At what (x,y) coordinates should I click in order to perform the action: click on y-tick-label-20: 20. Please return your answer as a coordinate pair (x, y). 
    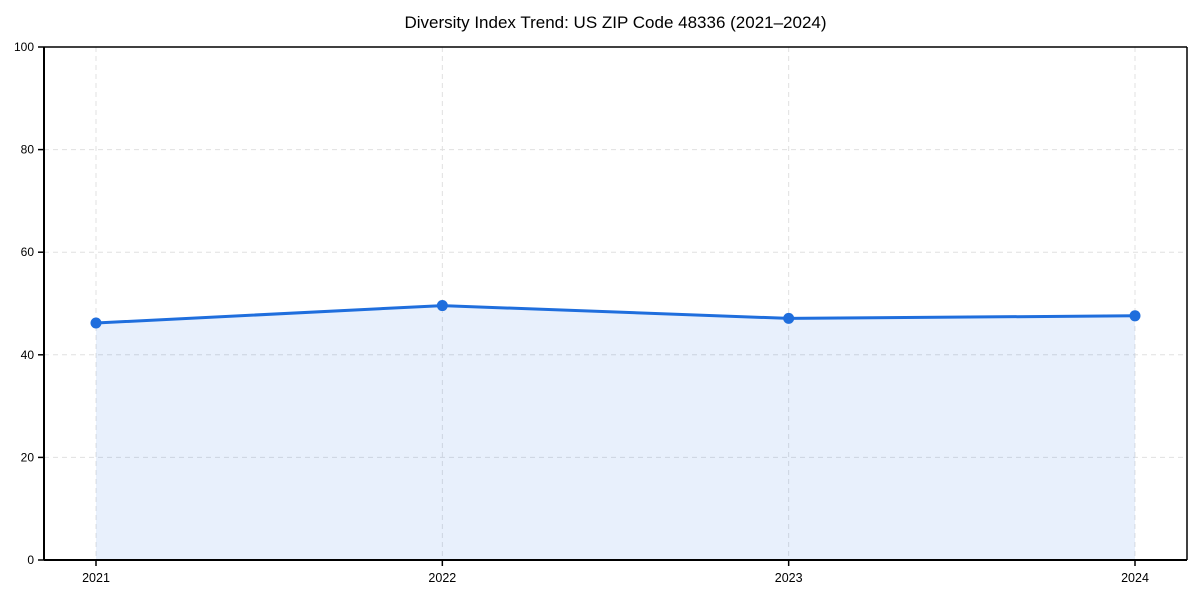
    Looking at the image, I should click on (28, 457).